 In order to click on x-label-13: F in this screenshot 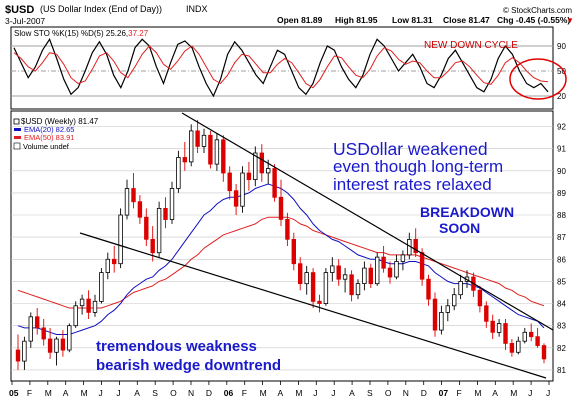, I will do `click(244, 393)`.